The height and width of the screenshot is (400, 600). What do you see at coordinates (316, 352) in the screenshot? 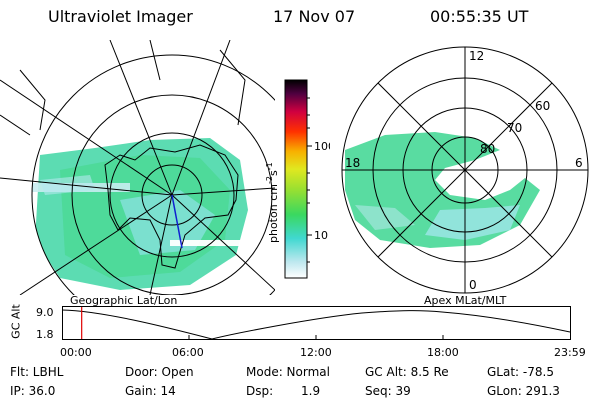
I see `xtick-1200: 12:00` at bounding box center [316, 352].